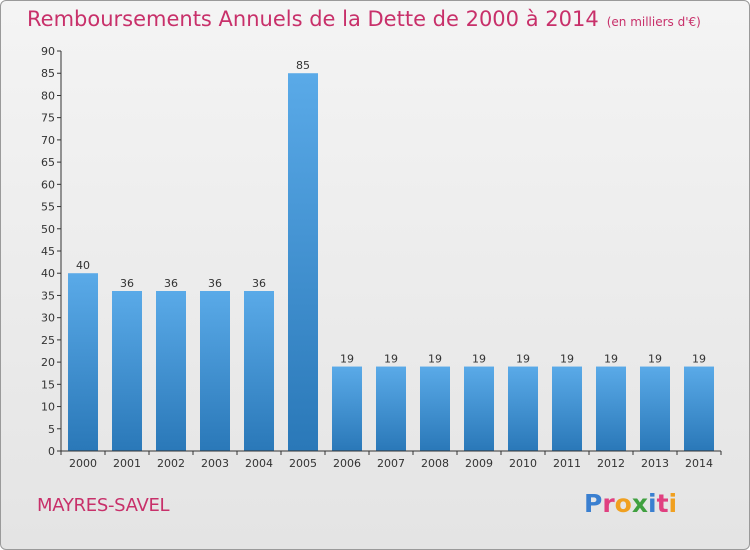  Describe the element at coordinates (48, 362) in the screenshot. I see `y-tick-label: 20` at that location.